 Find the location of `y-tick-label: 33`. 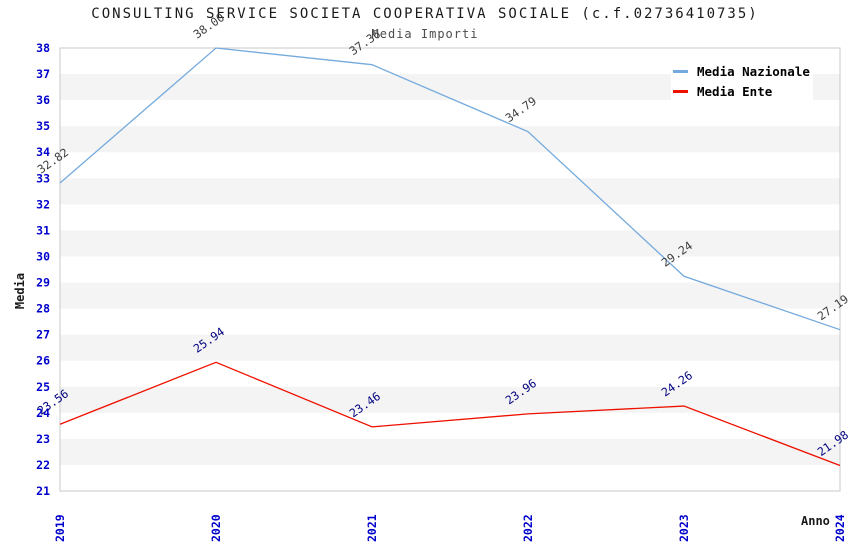

y-tick-label: 33 is located at coordinates (43, 178).